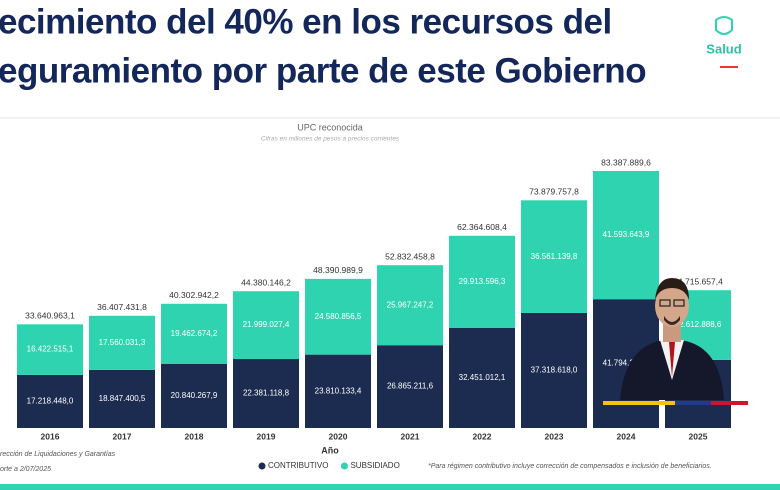 This screenshot has height=490, width=780. I want to click on value-label: 36.561.139,8, so click(554, 256).